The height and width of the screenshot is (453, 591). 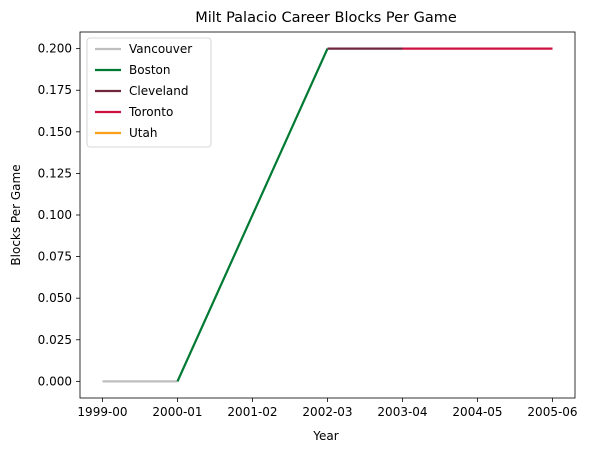 What do you see at coordinates (325, 436) in the screenshot?
I see `x-axis-label: Year` at bounding box center [325, 436].